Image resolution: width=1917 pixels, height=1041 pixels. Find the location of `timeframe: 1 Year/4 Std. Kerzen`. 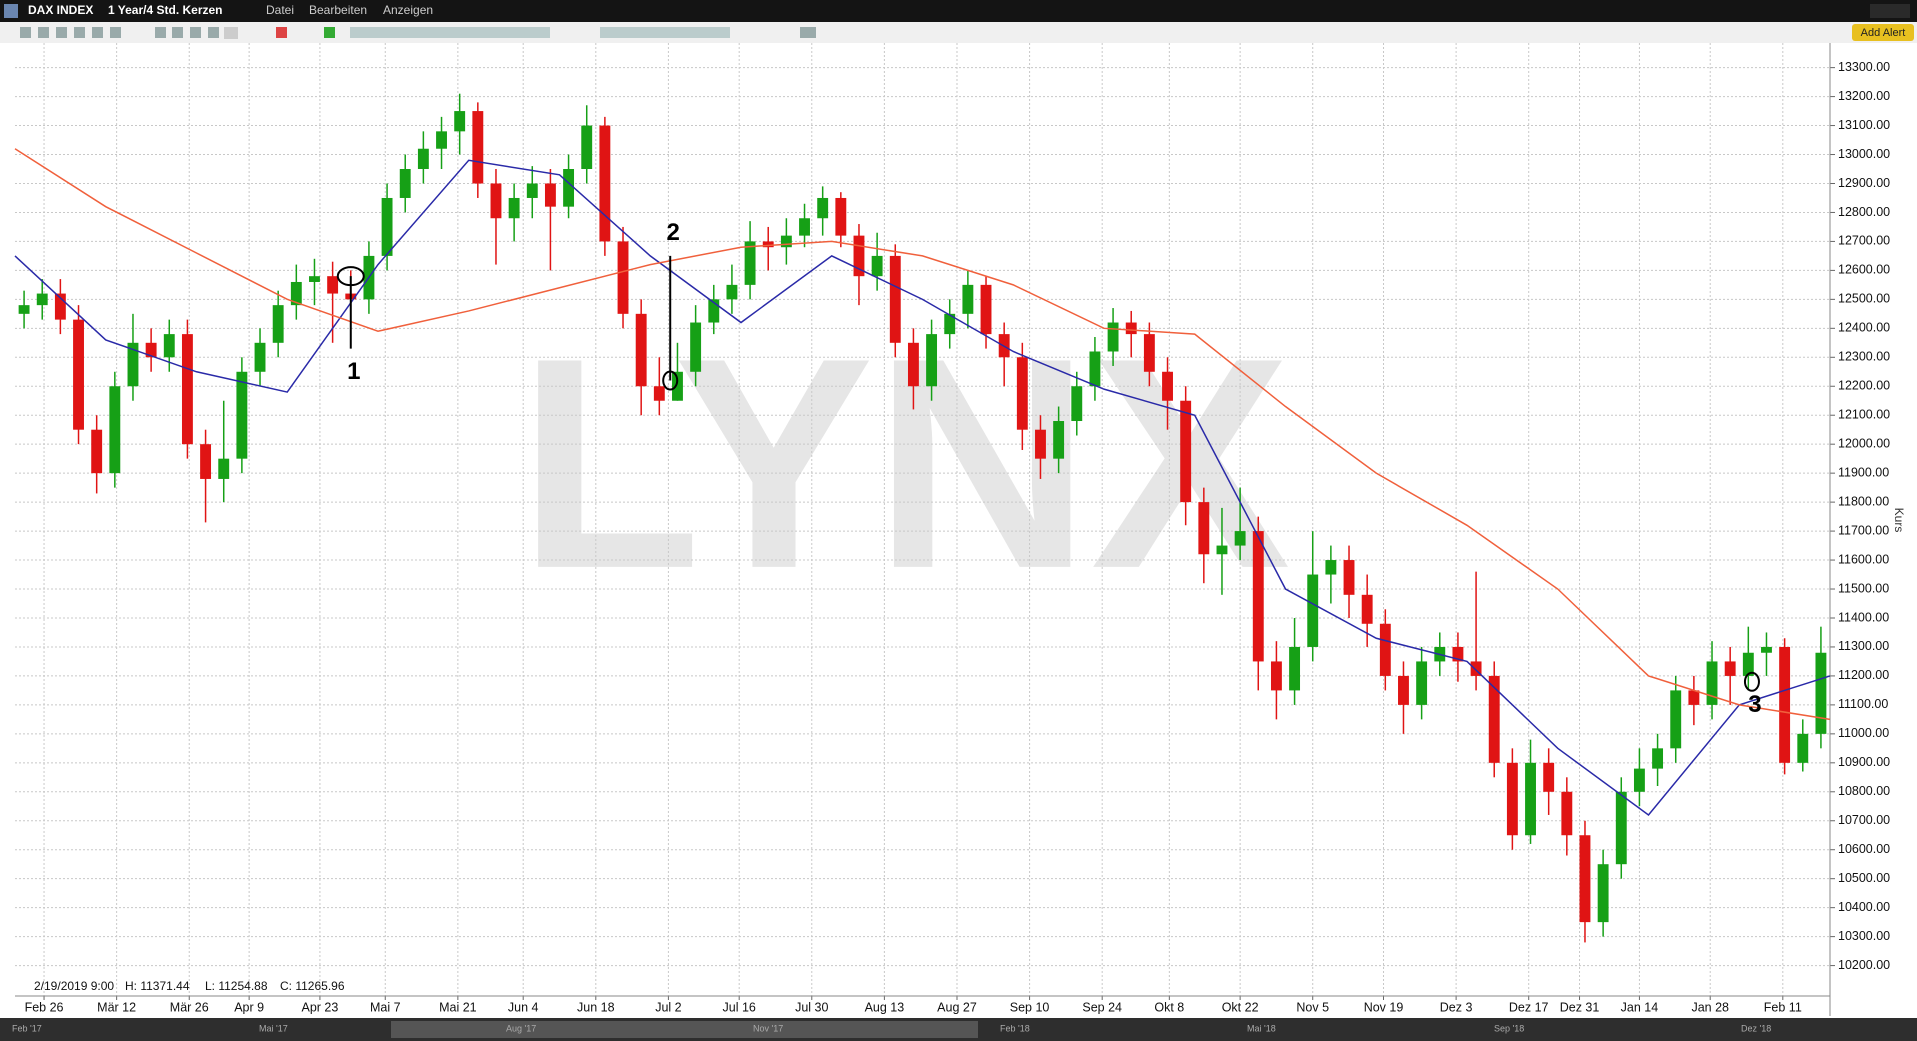

timeframe: 1 Year/4 Std. Kerzen is located at coordinates (165, 10).